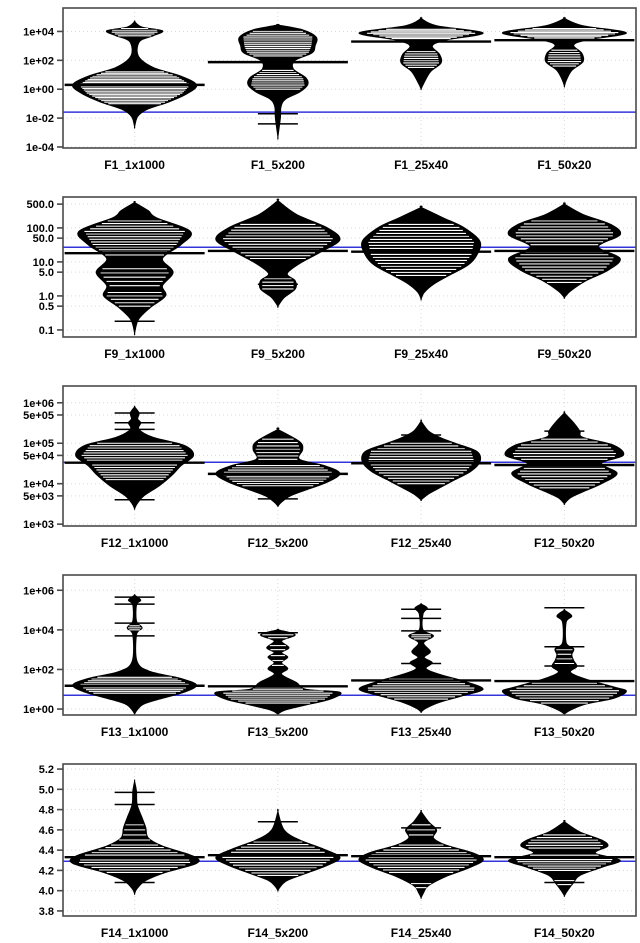  What do you see at coordinates (46, 331) in the screenshot?
I see `y-tick-label: 0.1` at bounding box center [46, 331].